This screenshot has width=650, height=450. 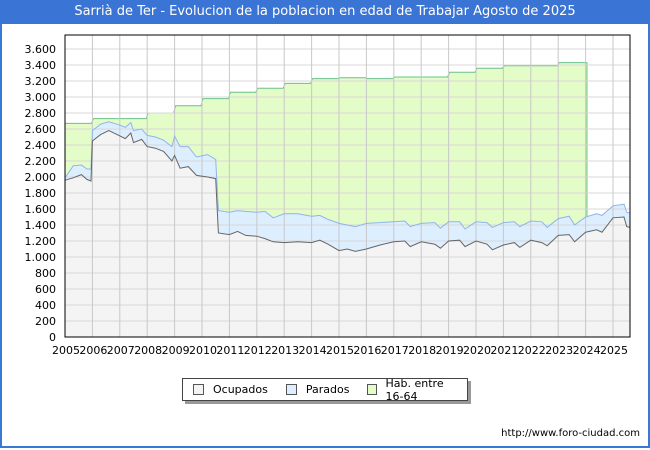 What do you see at coordinates (313, 350) in the screenshot?
I see `x-tick-label: 2014` at bounding box center [313, 350].